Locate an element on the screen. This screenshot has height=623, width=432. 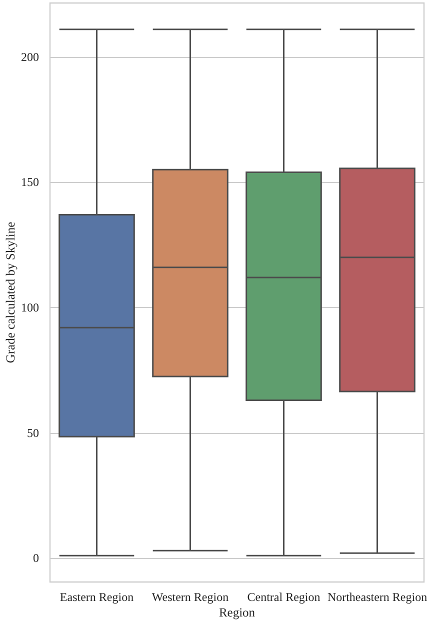
x-axis-title: Region is located at coordinates (237, 613).